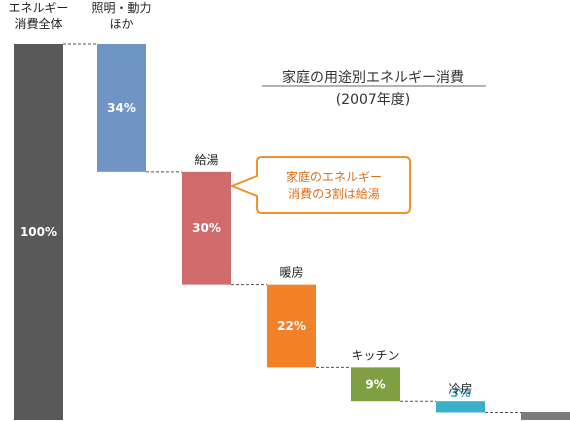 The image size is (570, 421). What do you see at coordinates (545, 416) in the screenshot?
I see `bar-remainder` at bounding box center [545, 416].